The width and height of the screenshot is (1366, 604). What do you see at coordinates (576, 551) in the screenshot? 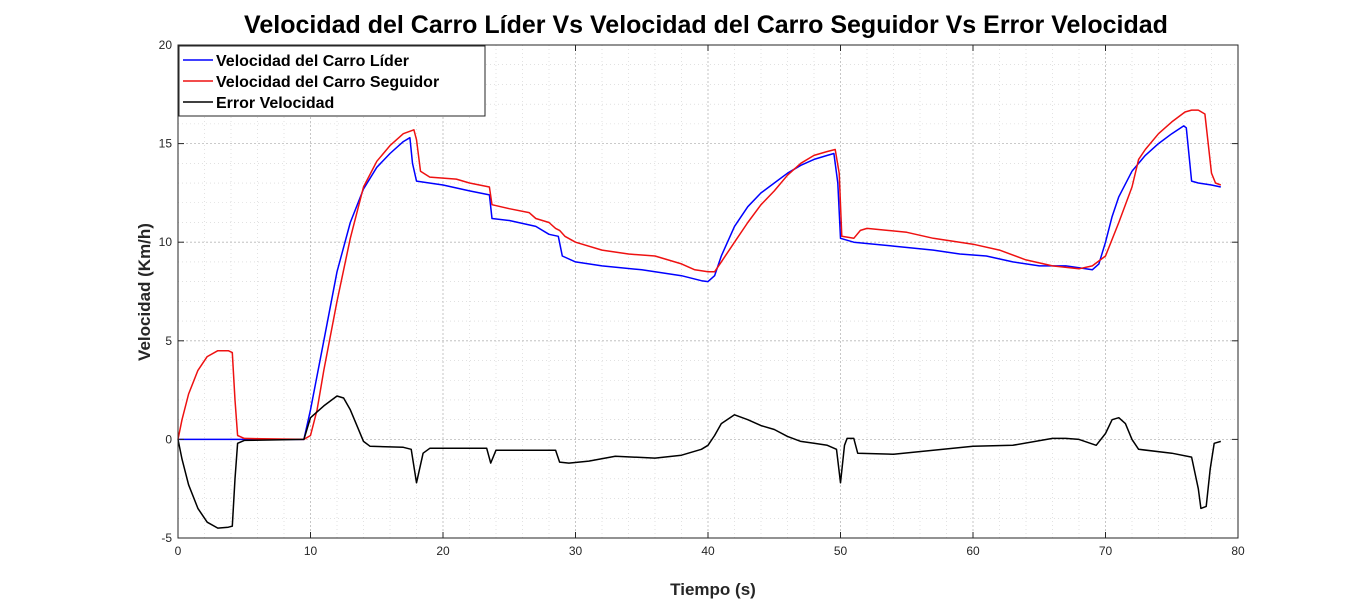
I see `x-tick-label: 30` at bounding box center [576, 551].